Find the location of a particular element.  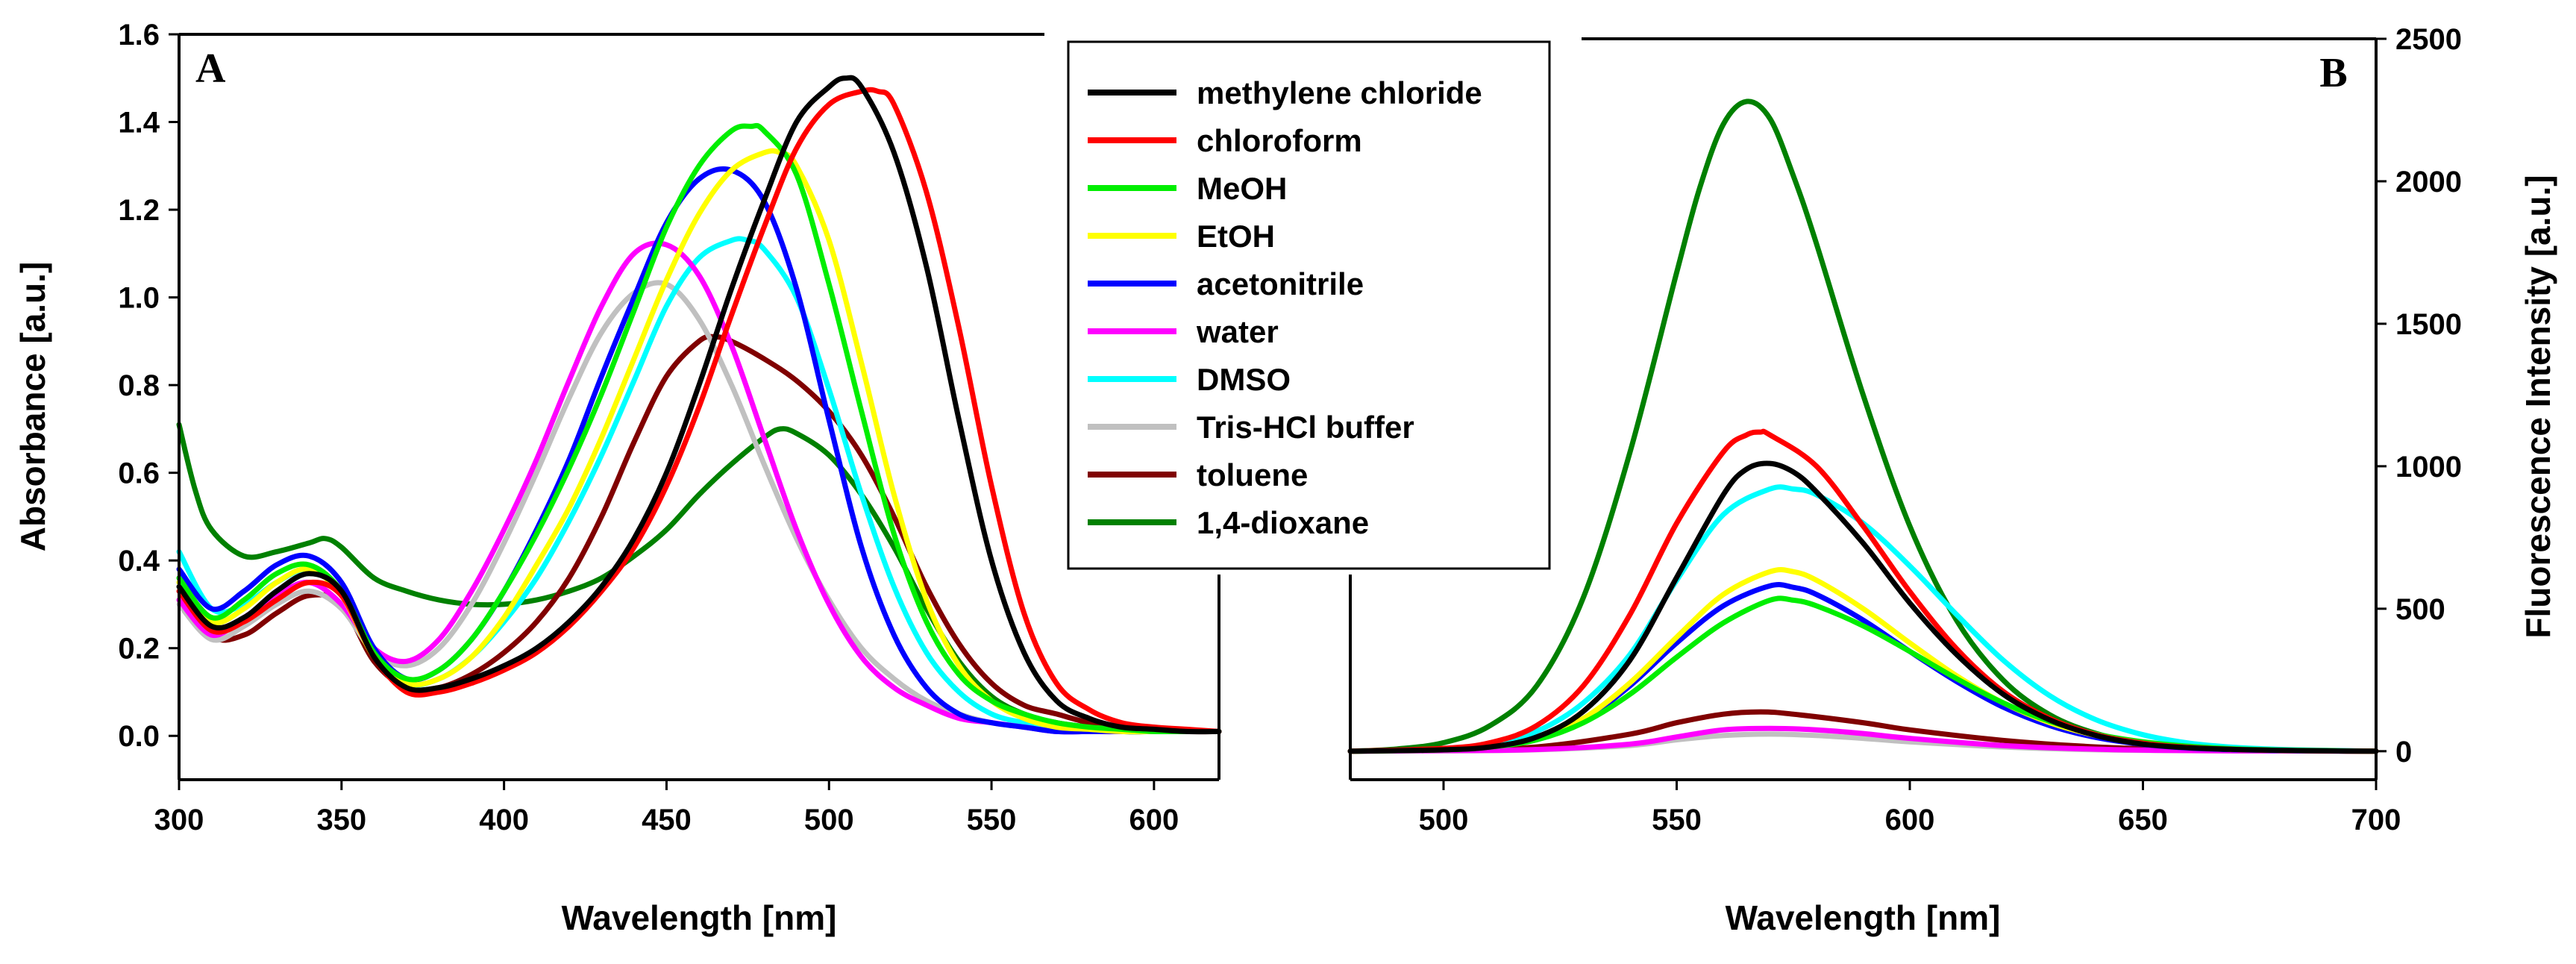

panel-b-xtick-label: 600 is located at coordinates (1910, 820).